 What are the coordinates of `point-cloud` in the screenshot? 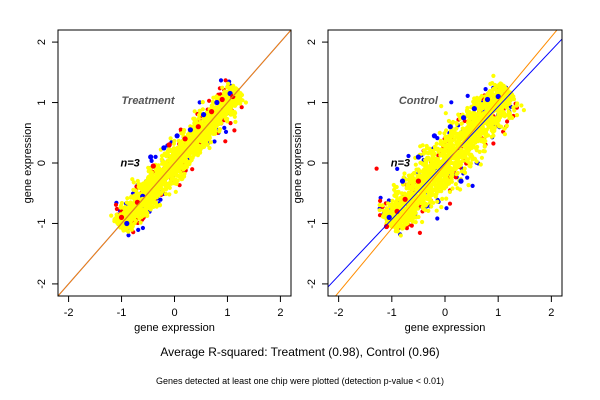 It's located at (452, 155).